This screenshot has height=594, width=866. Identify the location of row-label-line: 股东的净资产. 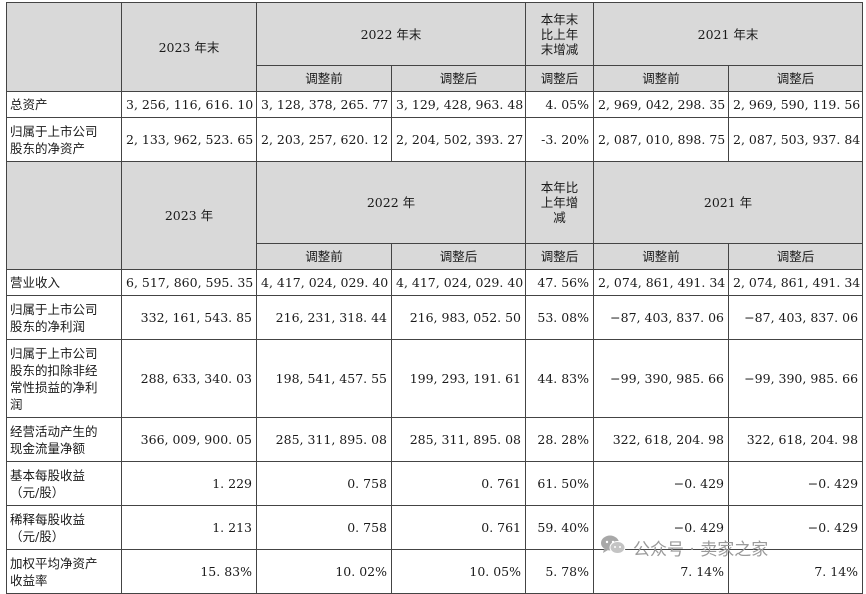
(48, 148).